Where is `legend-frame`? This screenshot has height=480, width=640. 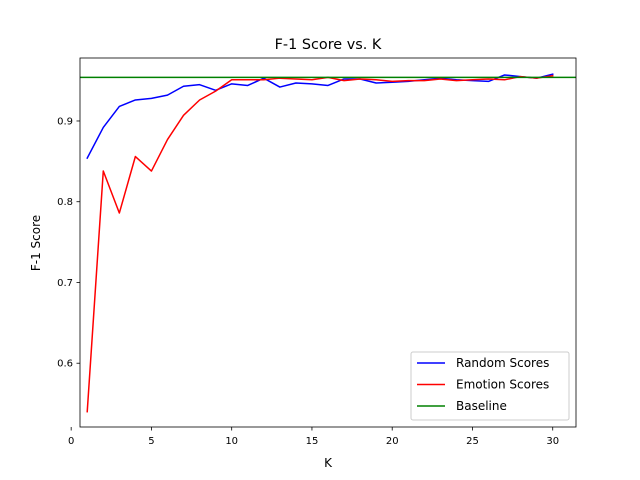 legend-frame is located at coordinates (490, 386).